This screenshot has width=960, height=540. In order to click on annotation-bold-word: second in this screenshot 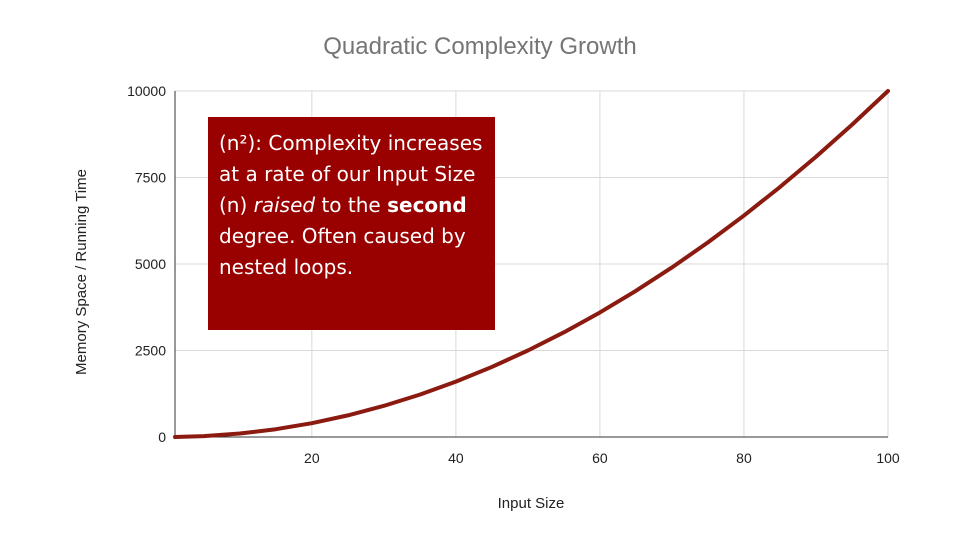, I will do `click(427, 205)`.